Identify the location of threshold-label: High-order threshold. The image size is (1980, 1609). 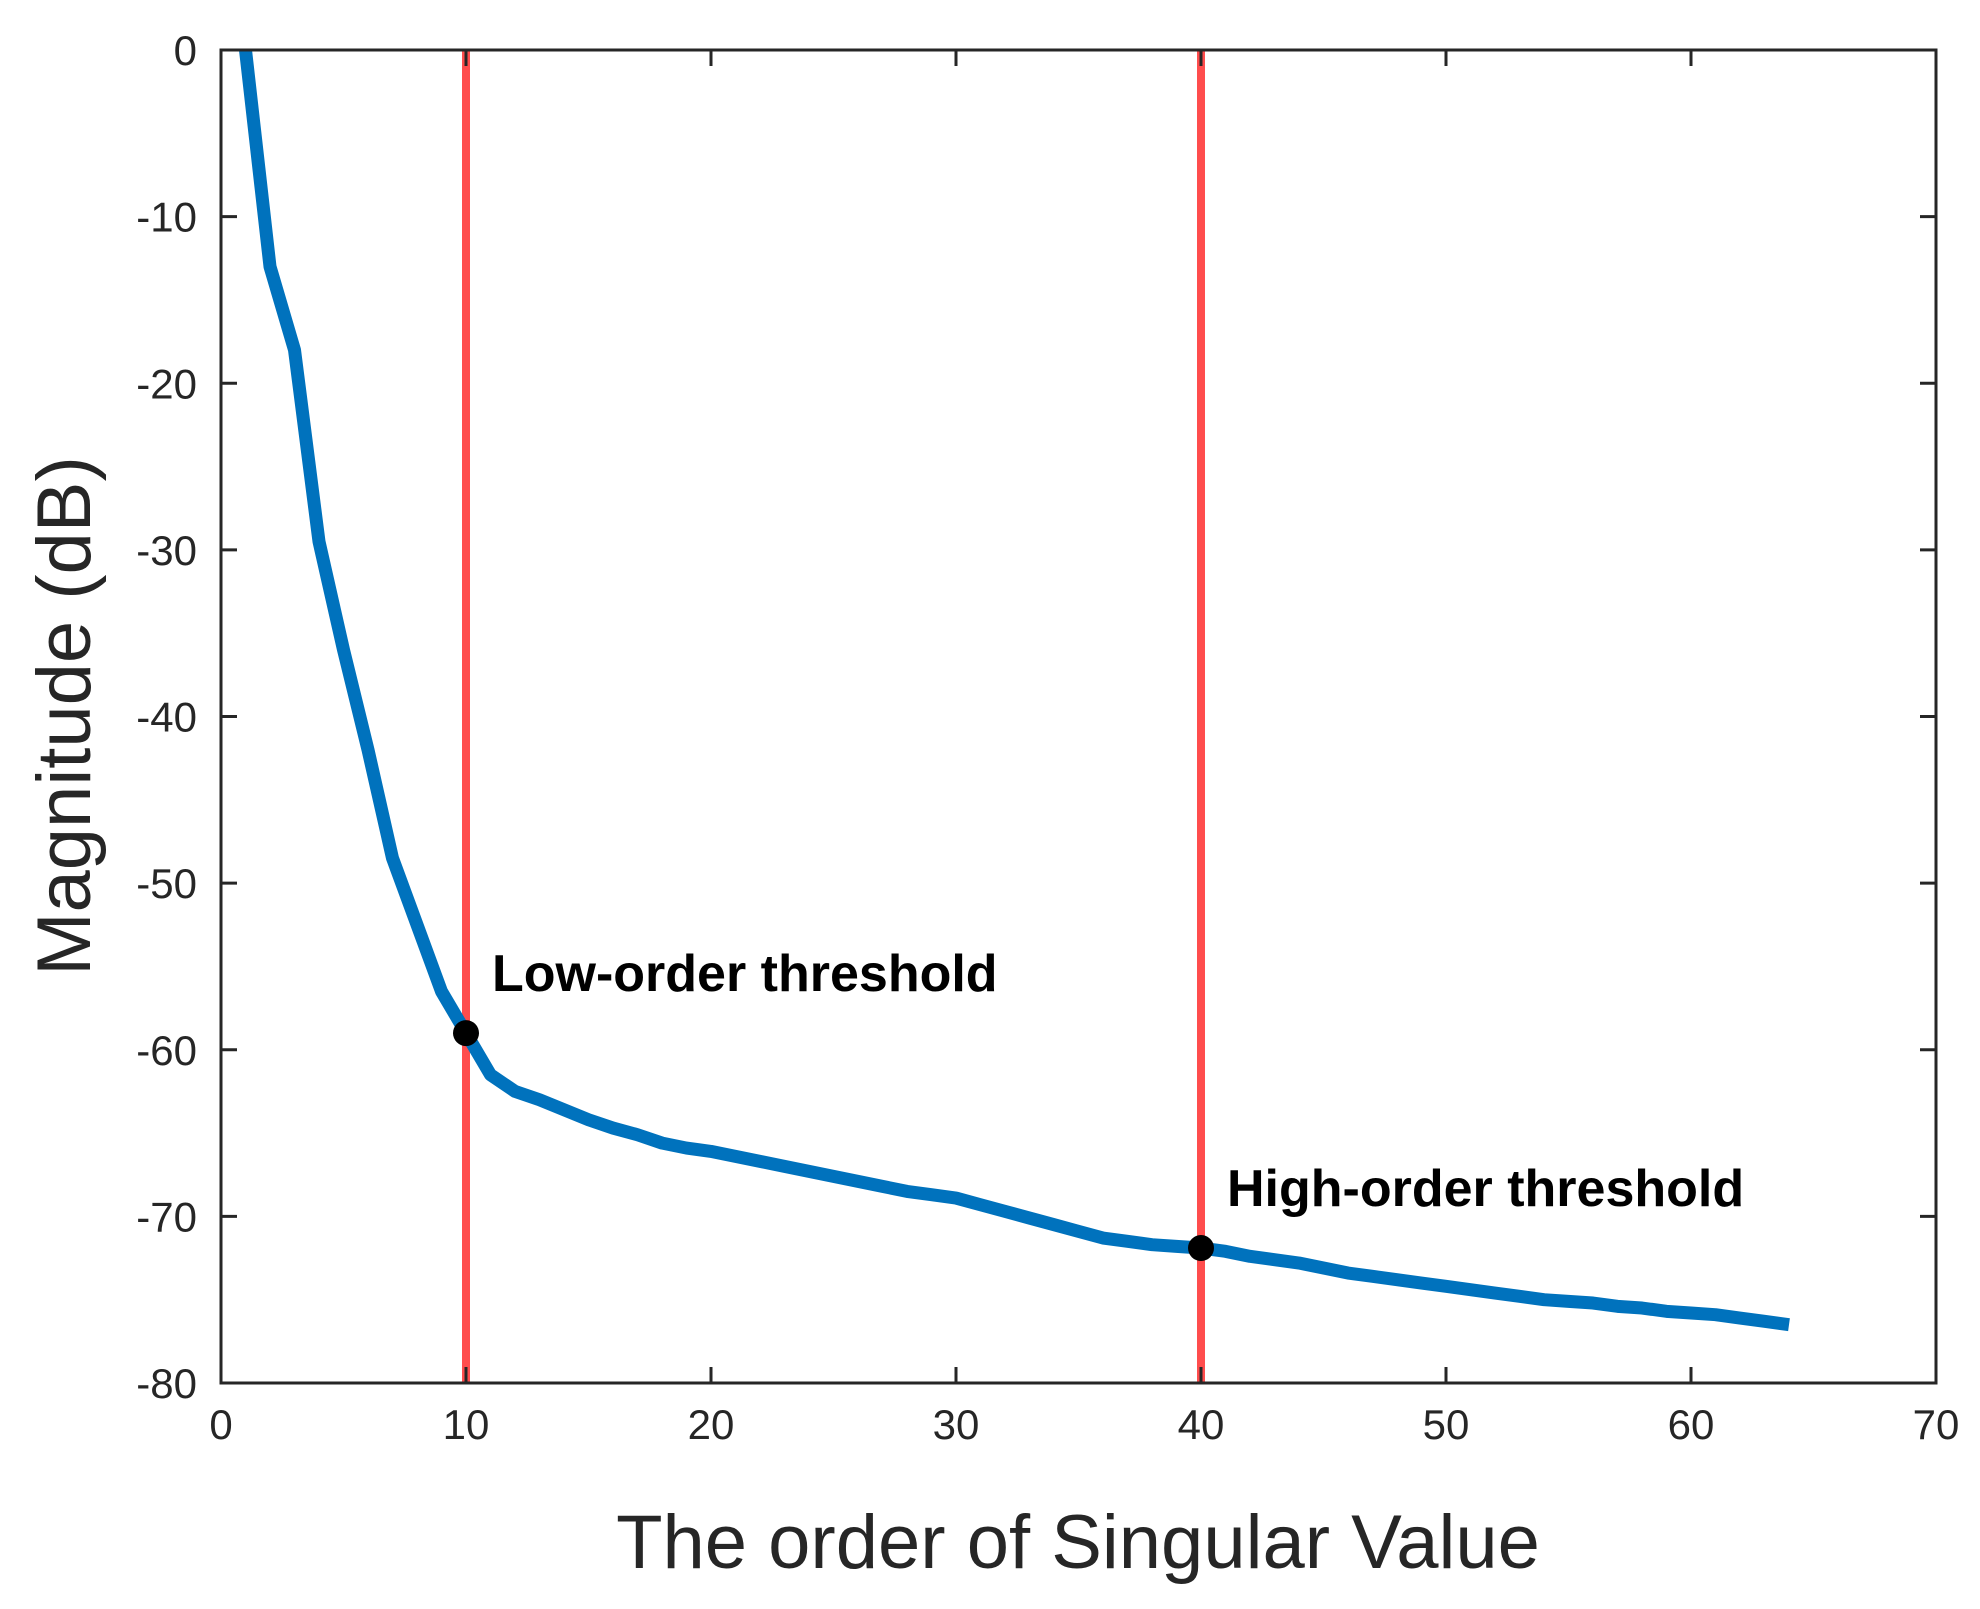
(1485, 1189).